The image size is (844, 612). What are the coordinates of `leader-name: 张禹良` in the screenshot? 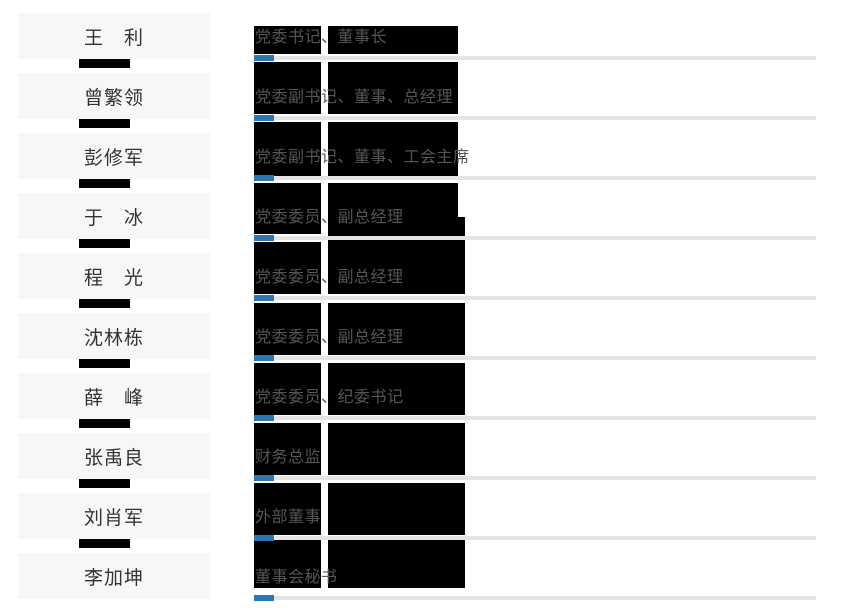 It's located at (113, 458).